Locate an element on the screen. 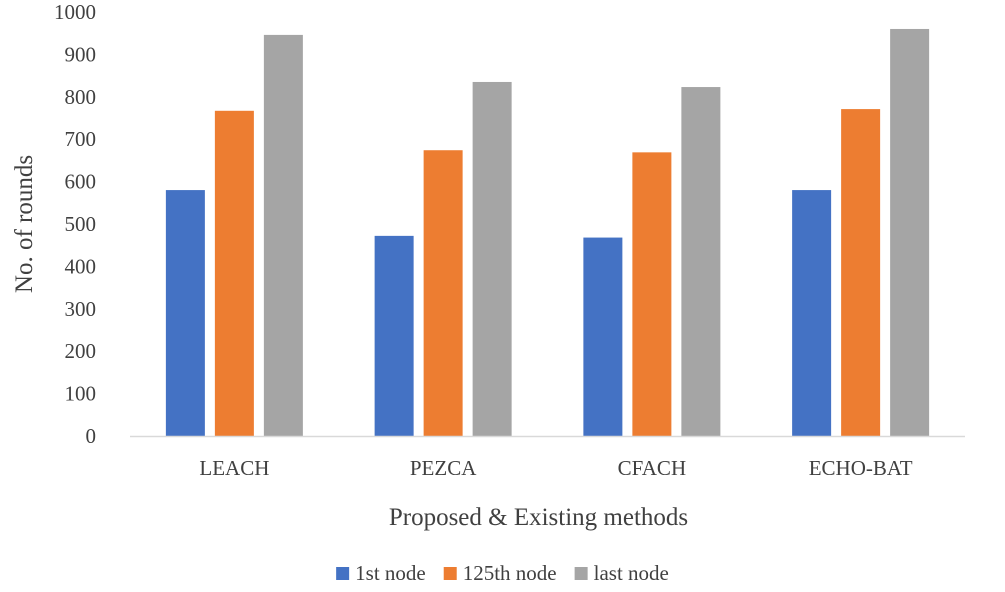 This screenshot has width=1005, height=592. y-tick-label: 900 is located at coordinates (81, 54).